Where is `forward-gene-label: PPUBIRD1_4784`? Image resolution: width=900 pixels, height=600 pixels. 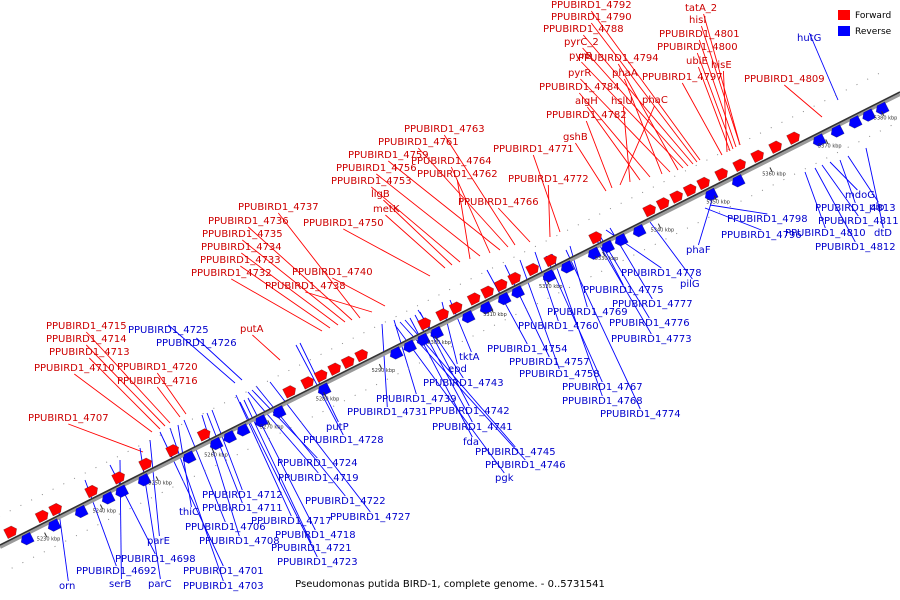 forward-gene-label: PPUBIRD1_4784 is located at coordinates (579, 87).